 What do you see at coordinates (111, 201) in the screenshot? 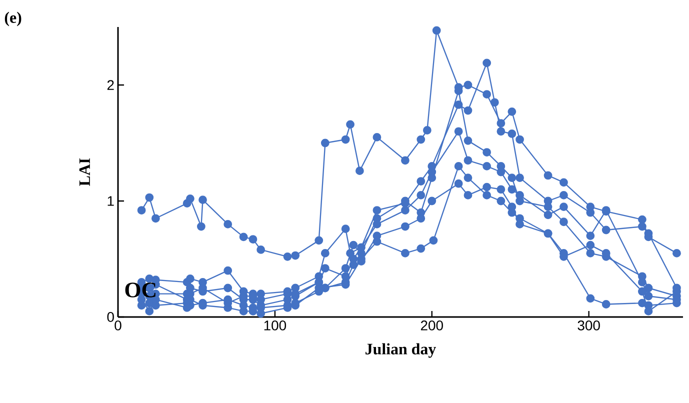
I see `y-tick-label: 1` at bounding box center [111, 201].